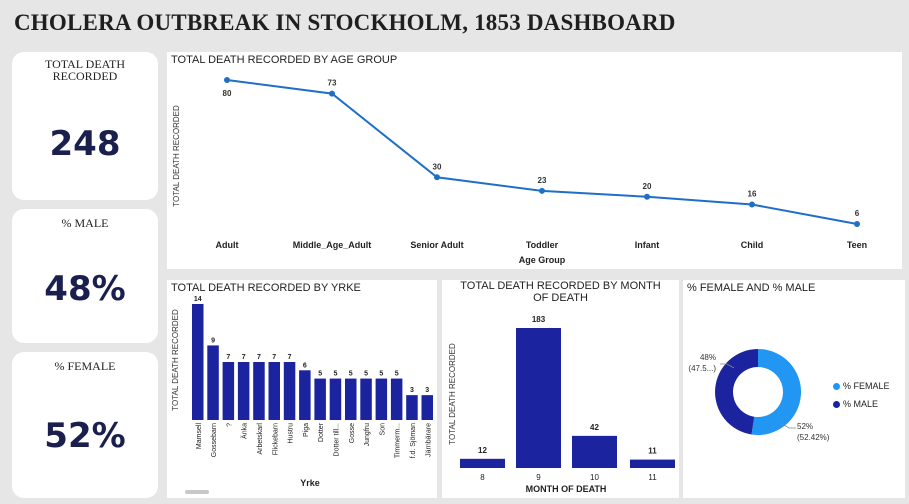  What do you see at coordinates (197, 492) in the screenshot?
I see `yrke-horizontal-scrollbar` at bounding box center [197, 492].